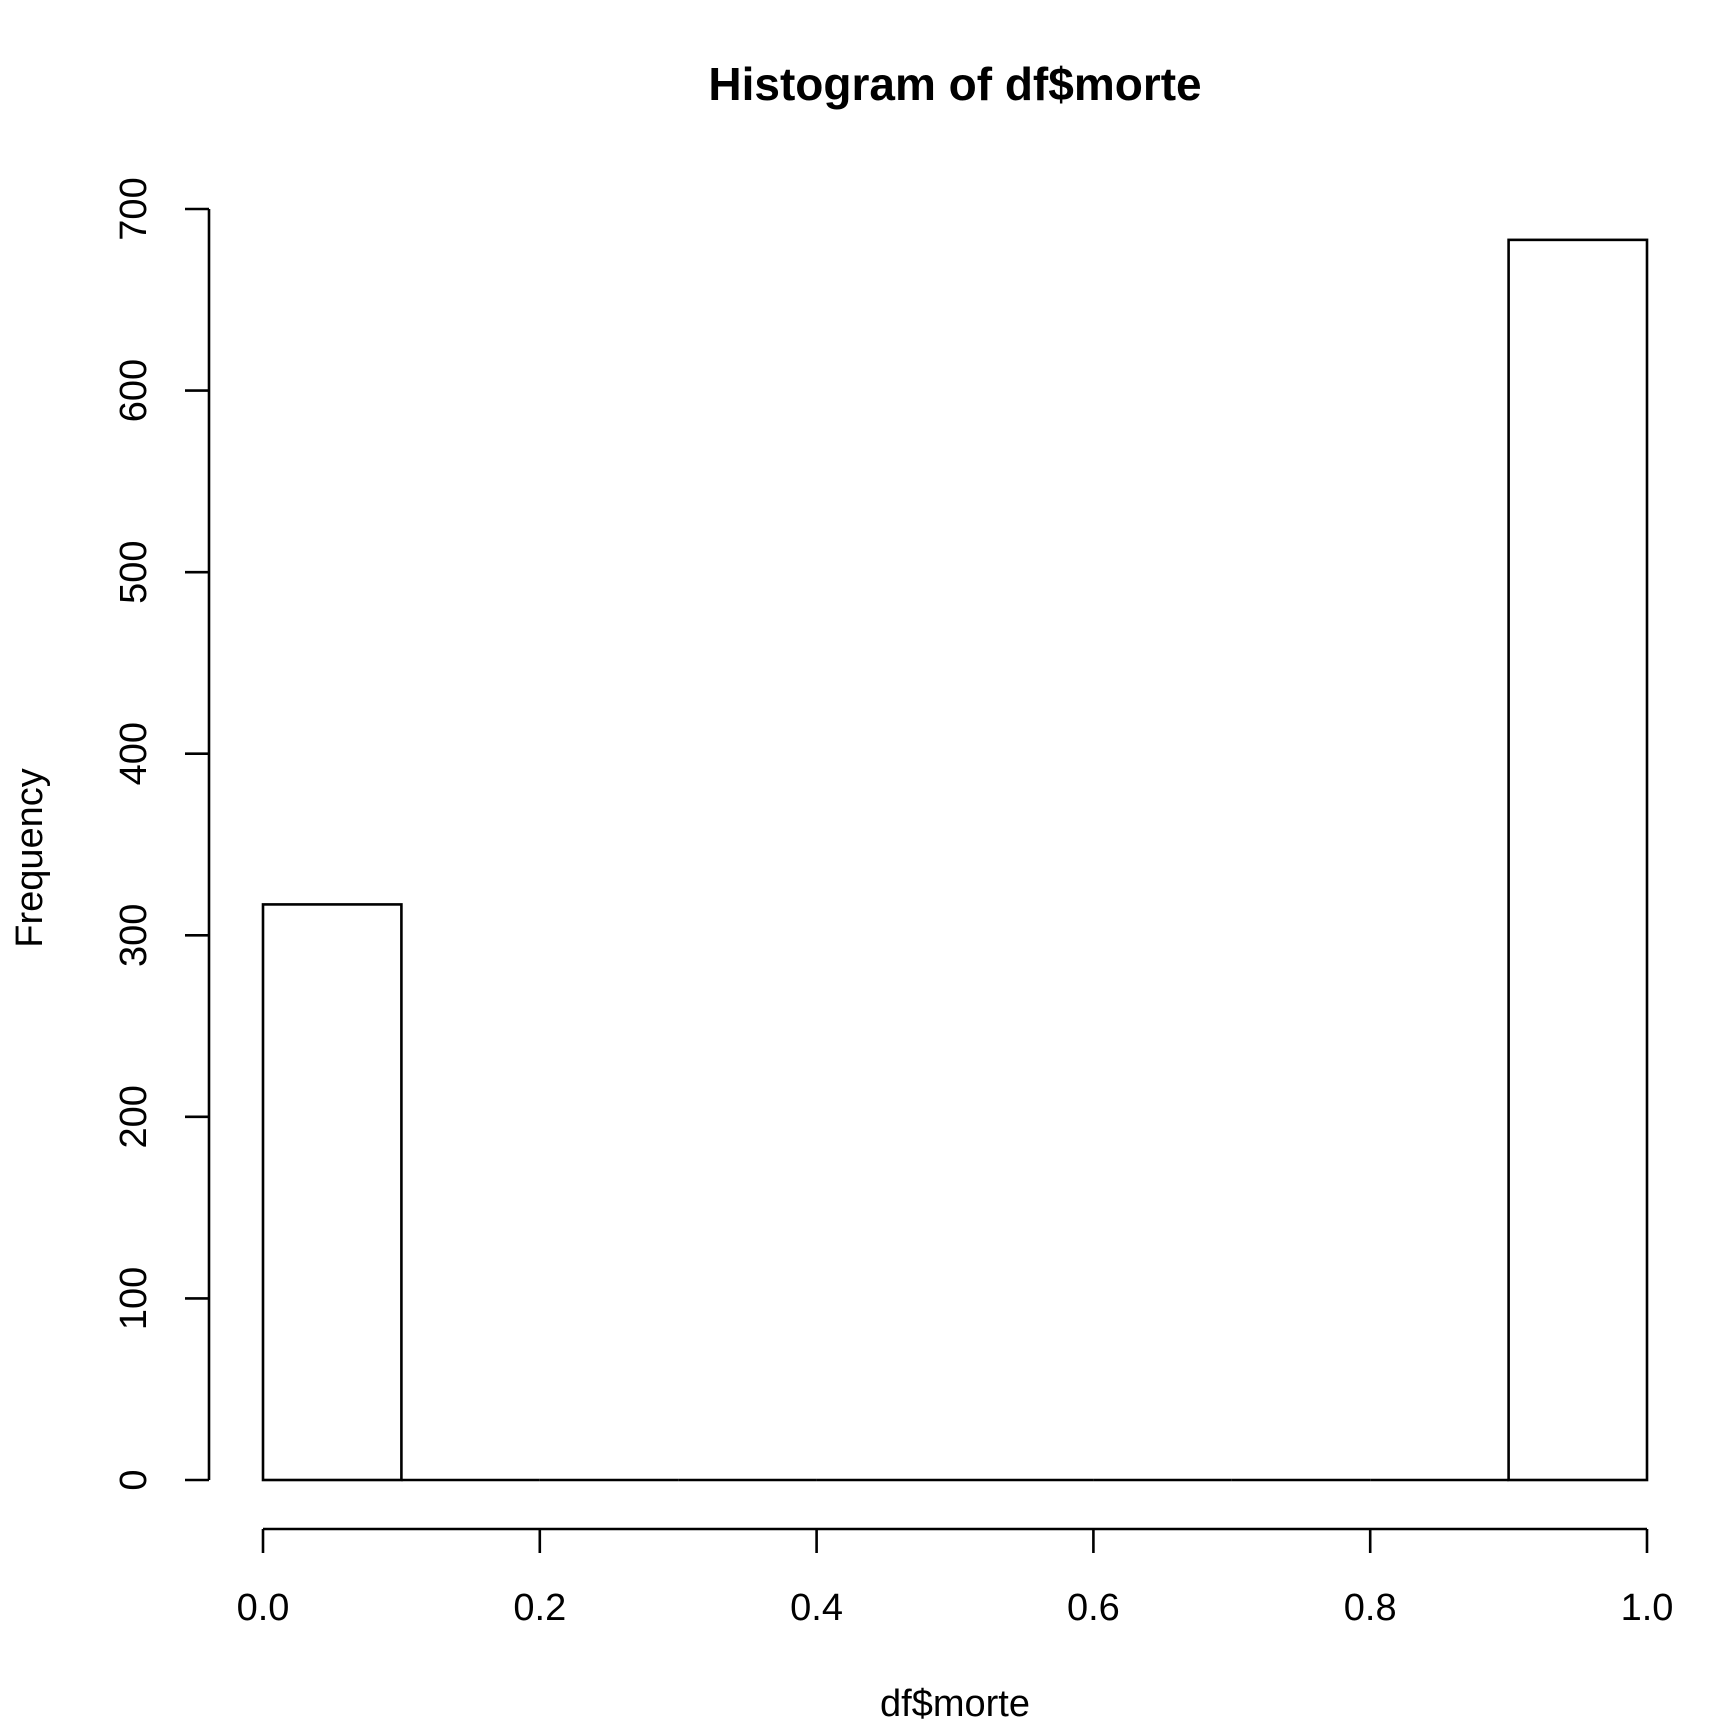  What do you see at coordinates (1647, 1608) in the screenshot?
I see `x-tick-label: 1.0` at bounding box center [1647, 1608].